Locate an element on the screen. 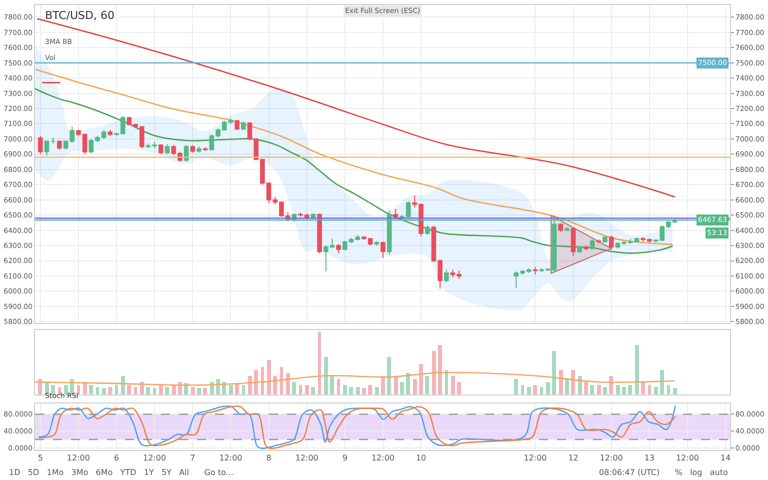 The height and width of the screenshot is (480, 768). x-tick-label: 14 is located at coordinates (725, 458).